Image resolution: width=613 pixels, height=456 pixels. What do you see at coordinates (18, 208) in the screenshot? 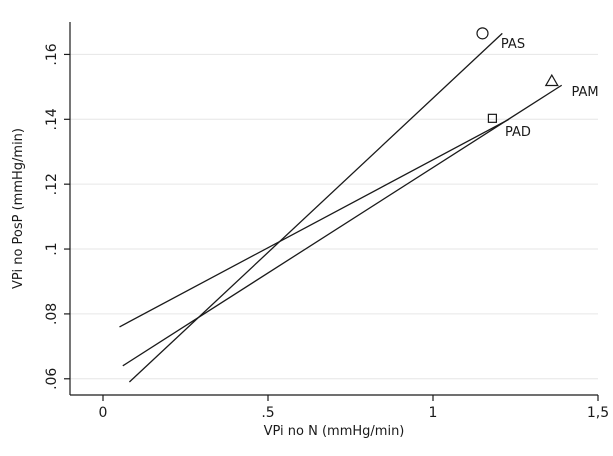
I see `y-axis-title: VPi no PosP (mmHg/min)` at bounding box center [18, 208].